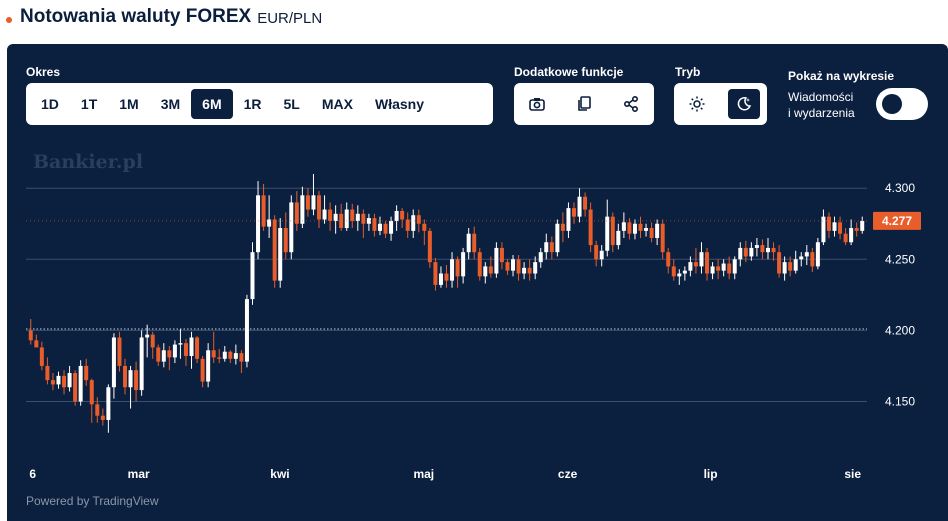 The height and width of the screenshot is (521, 948). I want to click on last-price-badge, so click(897, 220).